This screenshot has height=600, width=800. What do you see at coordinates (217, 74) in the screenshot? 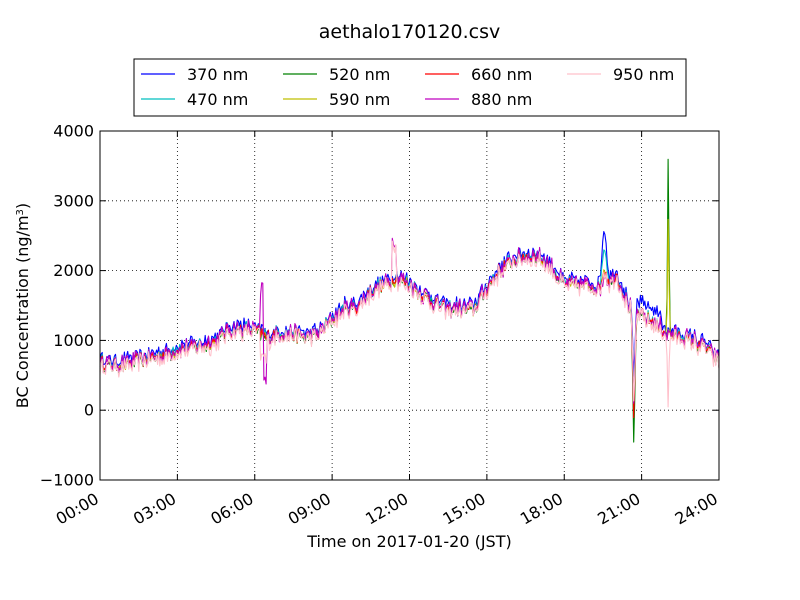
I see `legend-label: 370 nm` at bounding box center [217, 74].